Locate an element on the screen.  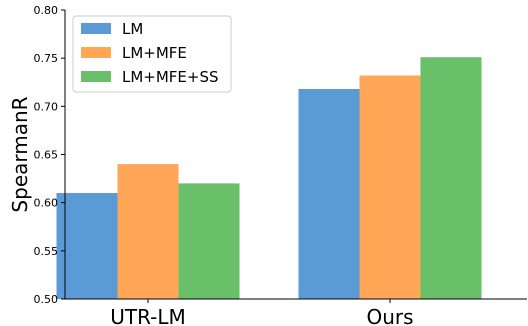
y-tick-label: 0.80 is located at coordinates (46, 10).